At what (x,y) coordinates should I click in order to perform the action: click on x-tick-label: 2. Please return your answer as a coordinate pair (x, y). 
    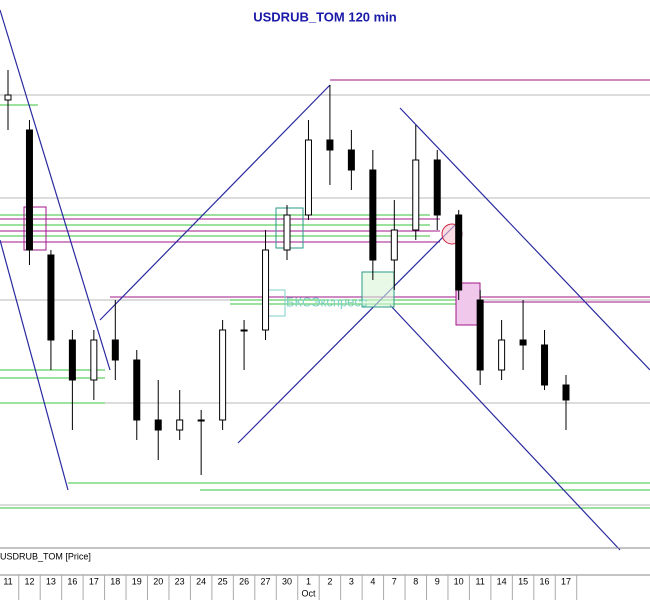
    Looking at the image, I should click on (329, 581).